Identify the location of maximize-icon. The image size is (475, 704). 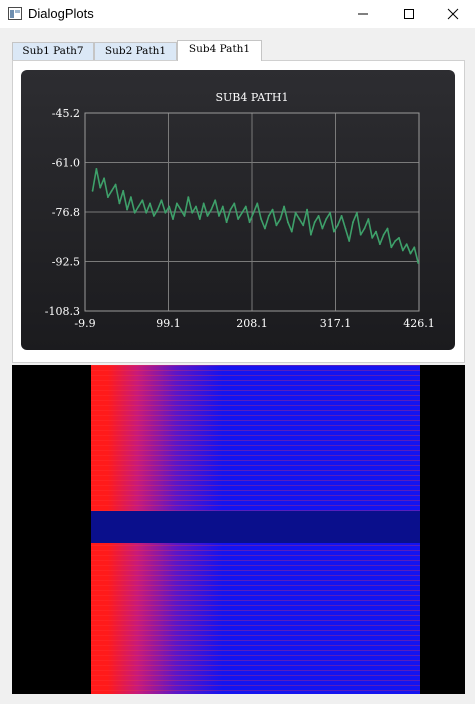
(408, 14).